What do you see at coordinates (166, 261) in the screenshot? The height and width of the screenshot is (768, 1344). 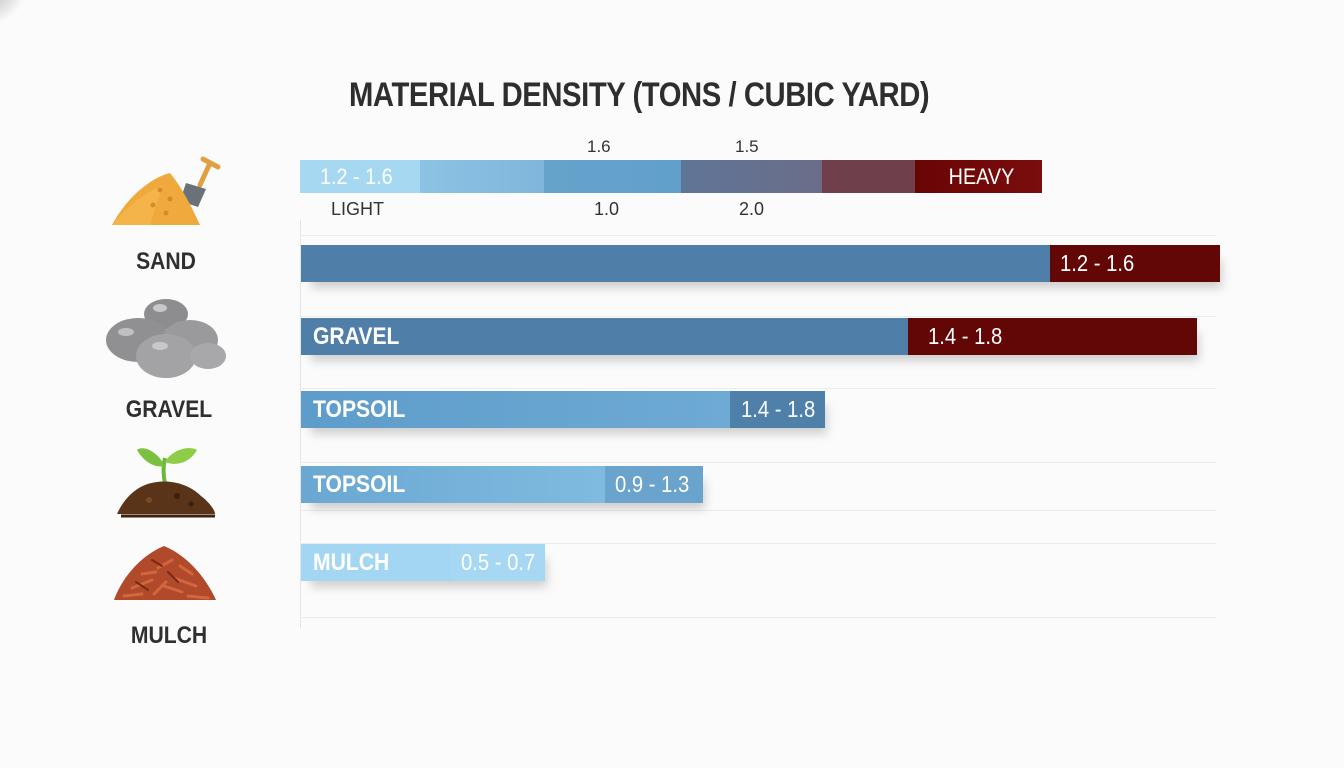 I see `material-label-sand: SAND` at bounding box center [166, 261].